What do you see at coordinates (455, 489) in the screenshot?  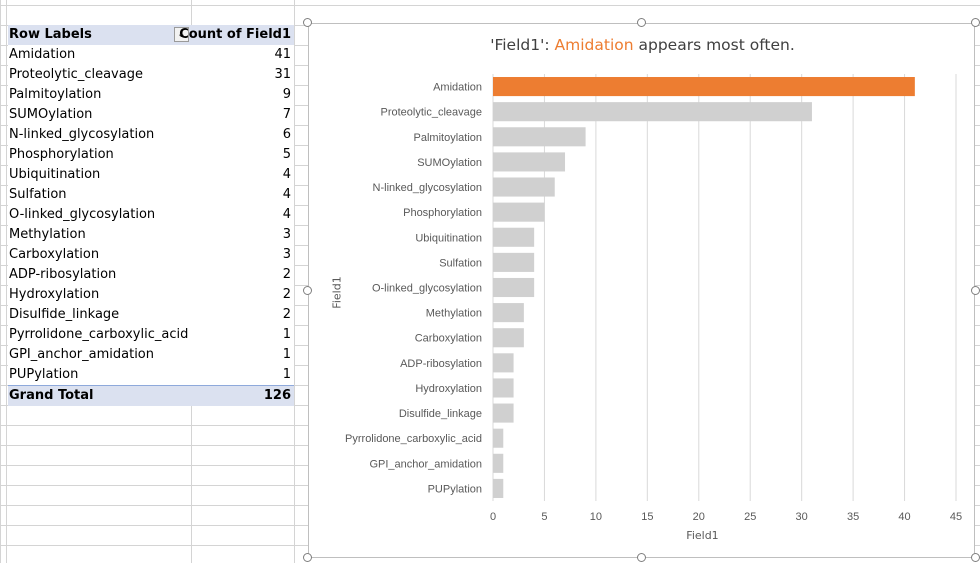 I see `y-category-label: PUPylation` at bounding box center [455, 489].